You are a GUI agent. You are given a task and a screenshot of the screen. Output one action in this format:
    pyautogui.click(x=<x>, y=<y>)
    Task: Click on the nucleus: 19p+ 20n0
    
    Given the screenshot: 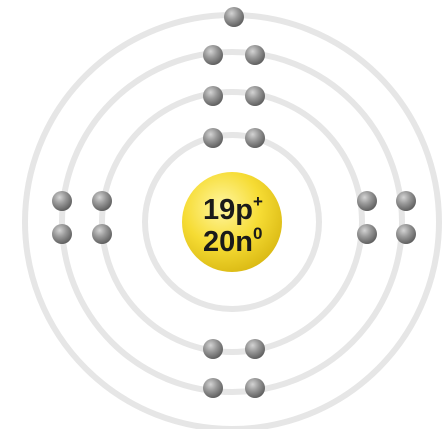 What is the action you would take?
    pyautogui.click(x=232, y=222)
    